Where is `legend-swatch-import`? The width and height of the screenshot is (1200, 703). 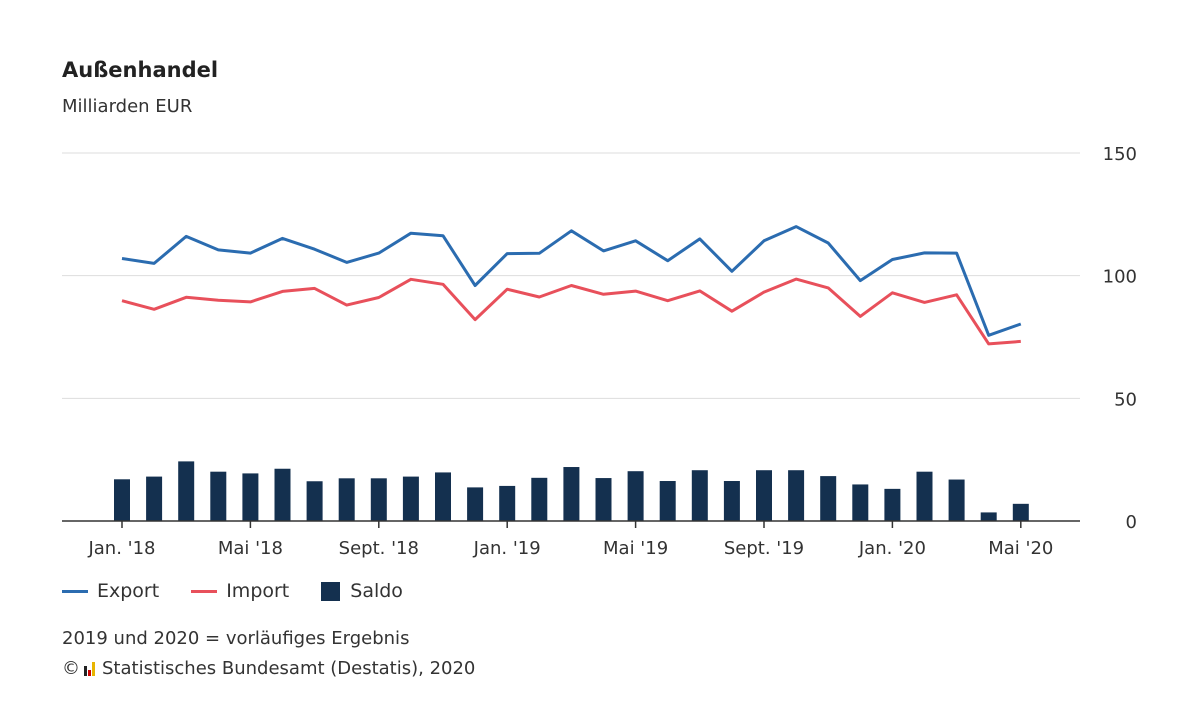
legend-swatch-import is located at coordinates (204, 591).